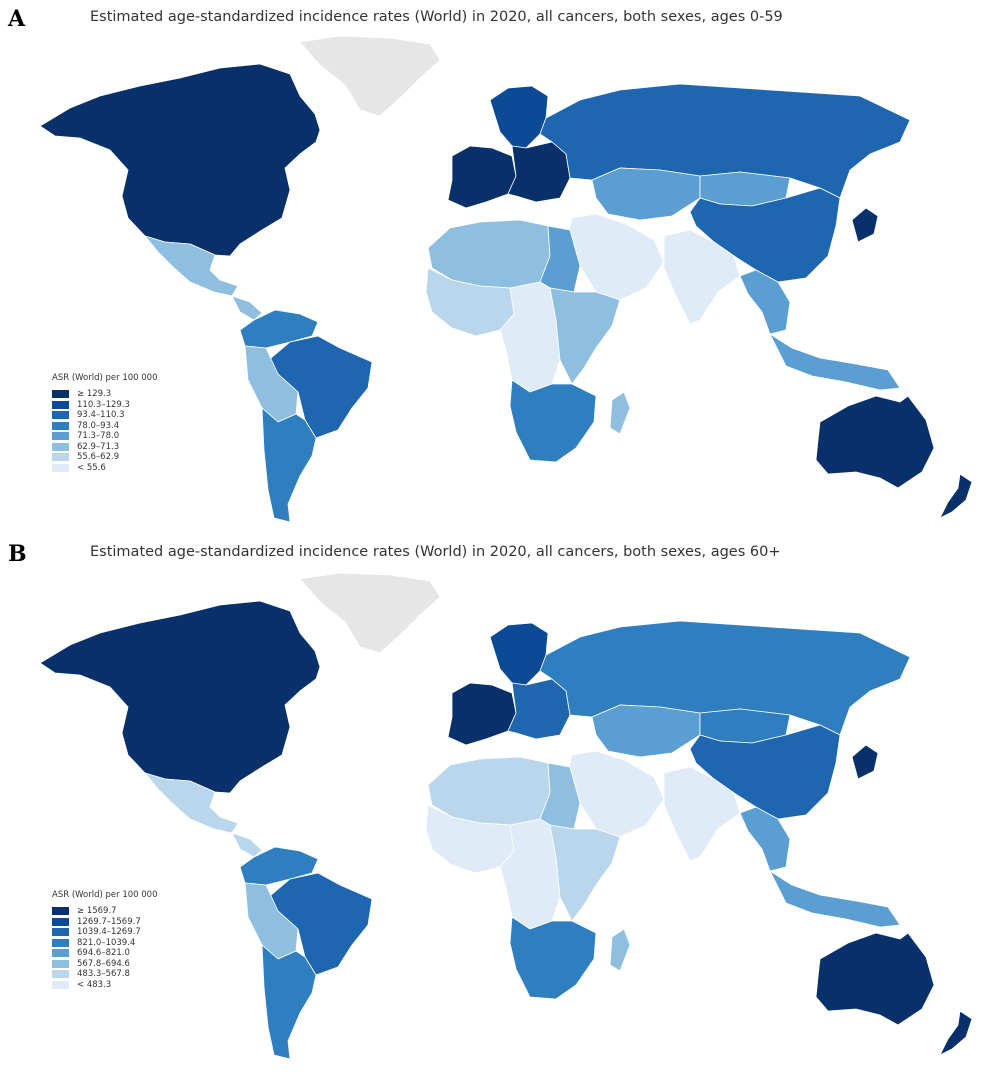  What do you see at coordinates (97, 911) in the screenshot?
I see `legend-label: ≥ 1569.7` at bounding box center [97, 911].